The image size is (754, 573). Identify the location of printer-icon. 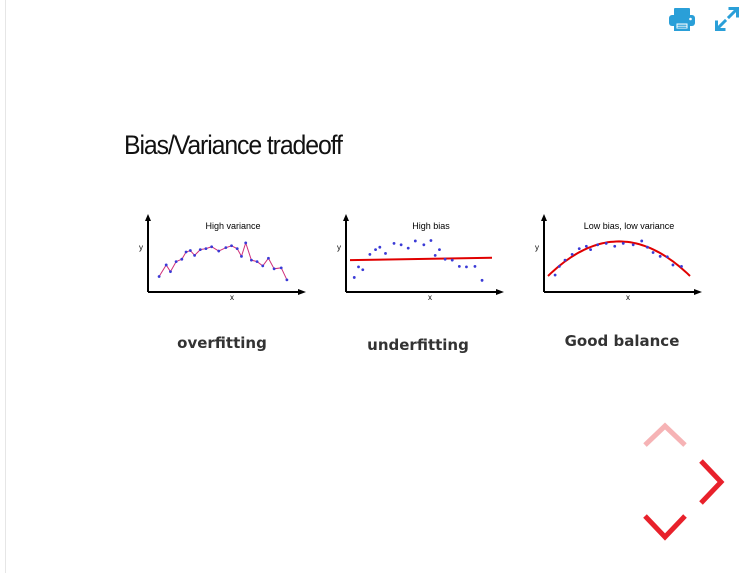
(682, 19).